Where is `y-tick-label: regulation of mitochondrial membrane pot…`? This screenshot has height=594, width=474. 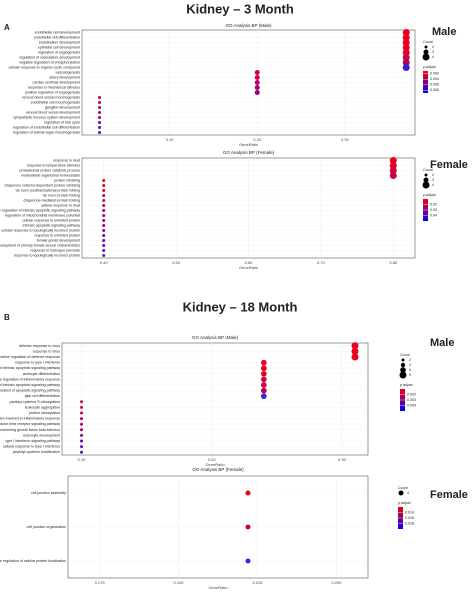
y-tick-label: regulation of mitochondrial membrane pot… is located at coordinates (42, 215).